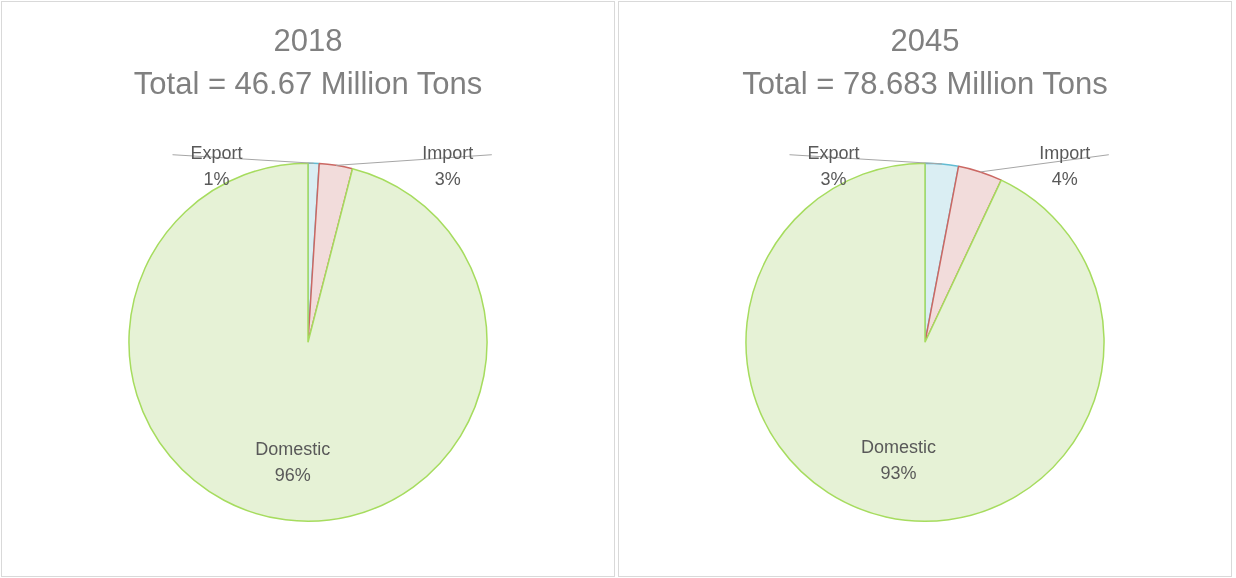 The width and height of the screenshot is (1236, 578). I want to click on chart-subtitle: Total = 46.67 Million Tons, so click(308, 84).